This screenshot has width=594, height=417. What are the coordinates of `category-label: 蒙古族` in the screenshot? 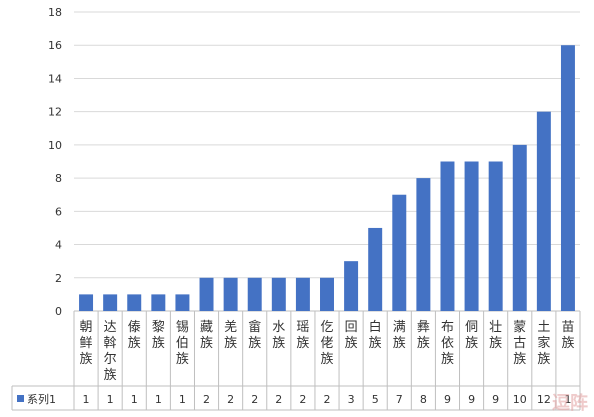 It's located at (519, 343).